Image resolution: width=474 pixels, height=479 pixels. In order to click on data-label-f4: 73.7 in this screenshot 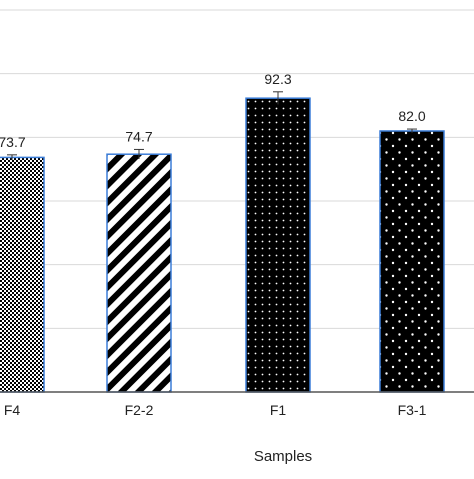, I will do `click(13, 142)`.